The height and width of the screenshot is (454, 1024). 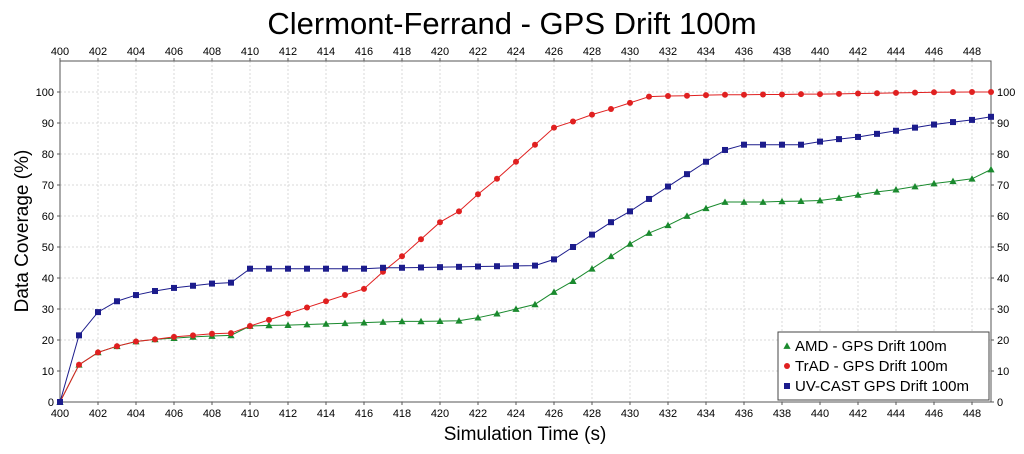 I want to click on x-tick-label: 434, so click(x=706, y=414).